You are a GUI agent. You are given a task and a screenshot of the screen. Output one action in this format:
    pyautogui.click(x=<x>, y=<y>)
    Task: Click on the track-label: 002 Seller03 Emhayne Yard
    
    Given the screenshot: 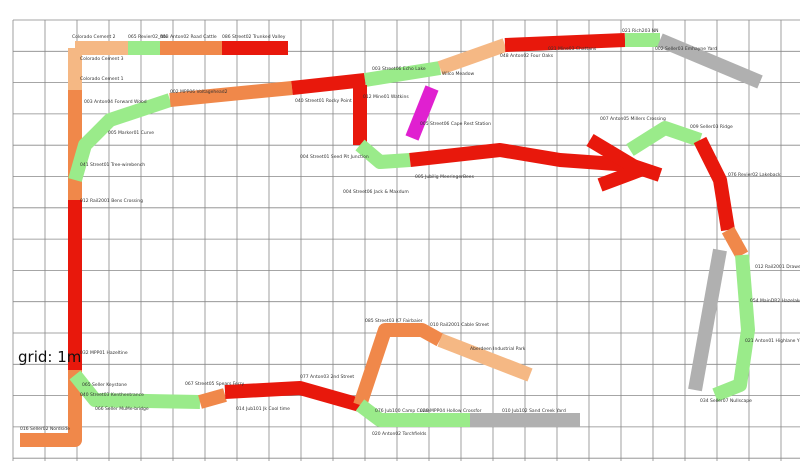 What is the action you would take?
    pyautogui.click(x=686, y=49)
    